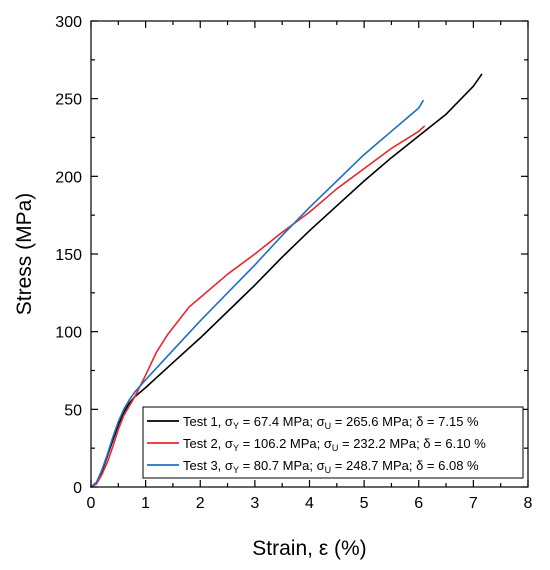  Describe the element at coordinates (528, 503) in the screenshot. I see `x-tick-label: 8` at that location.